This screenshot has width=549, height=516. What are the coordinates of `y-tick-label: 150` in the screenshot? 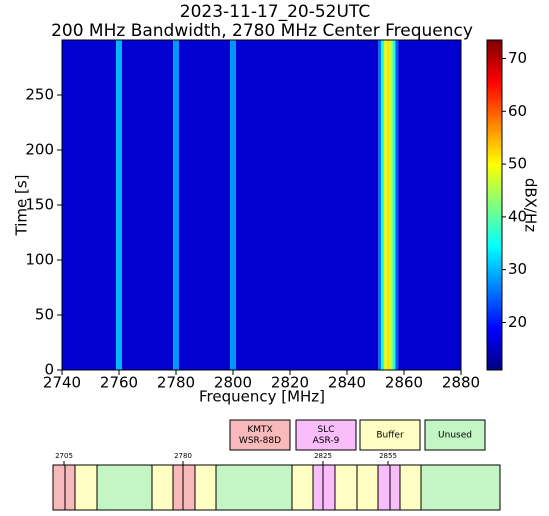 It's located at (39, 205).